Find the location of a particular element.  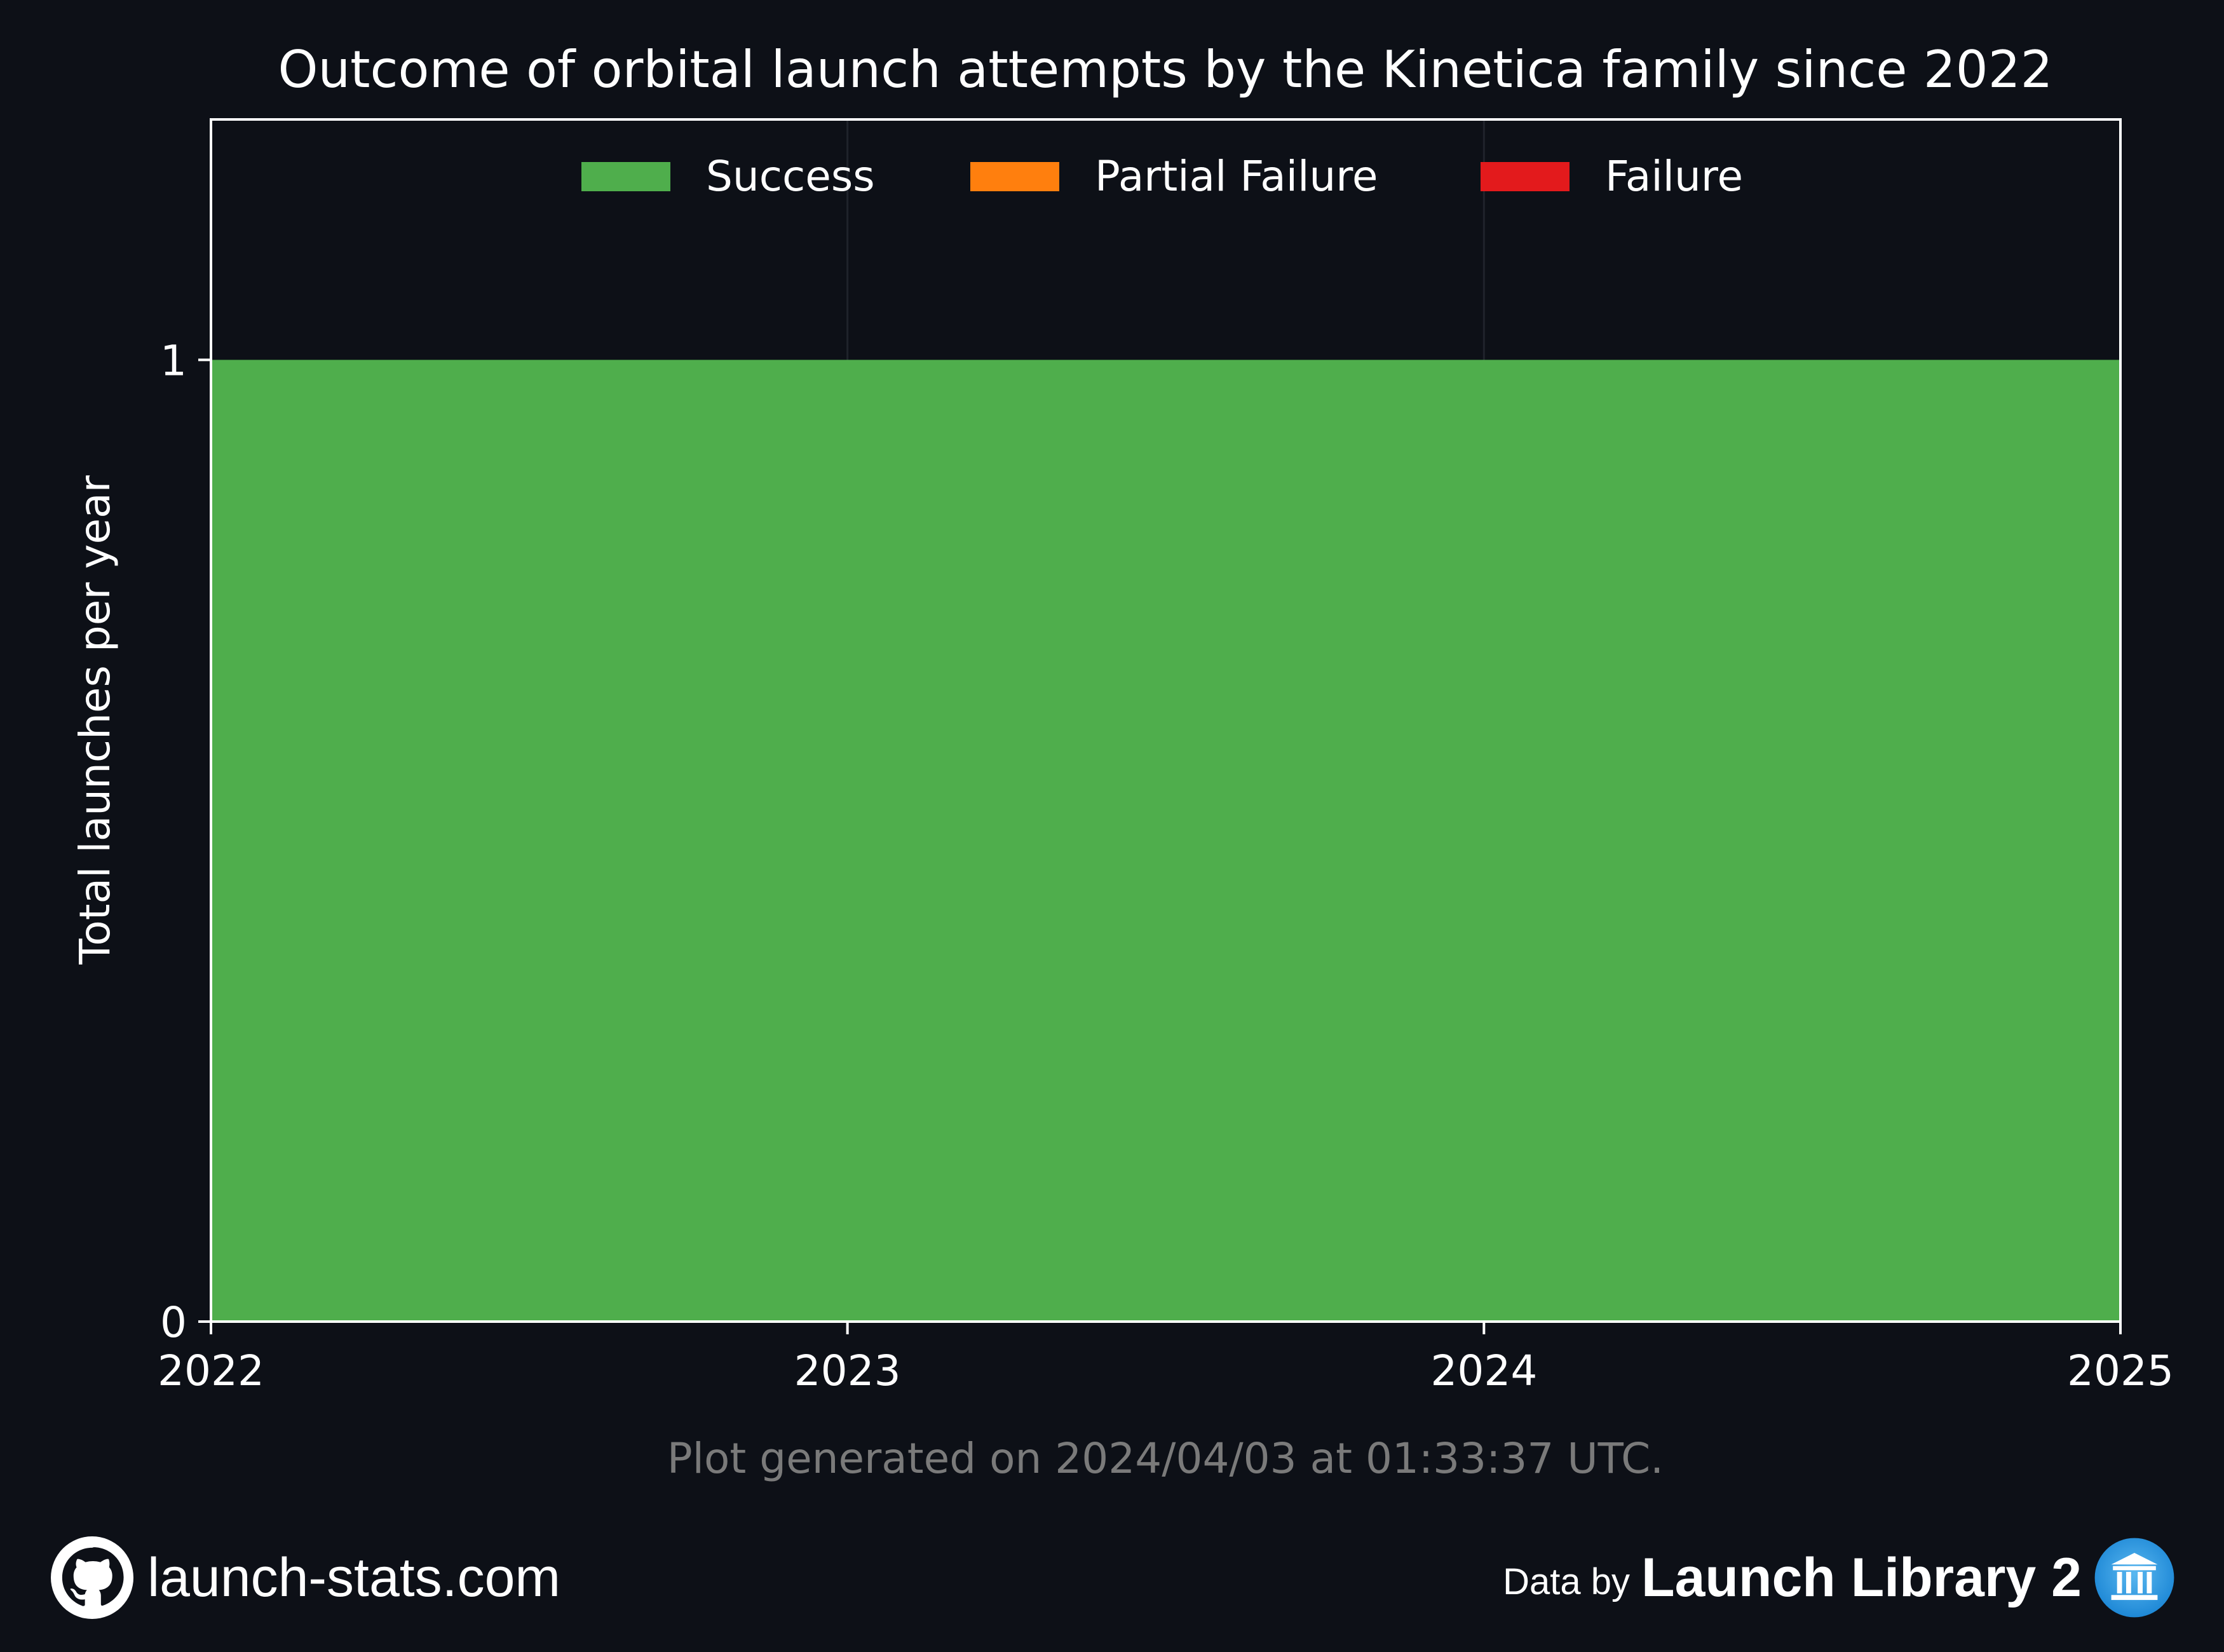

footer-source: Data by Launch Library 2 is located at coordinates (1839, 1578).